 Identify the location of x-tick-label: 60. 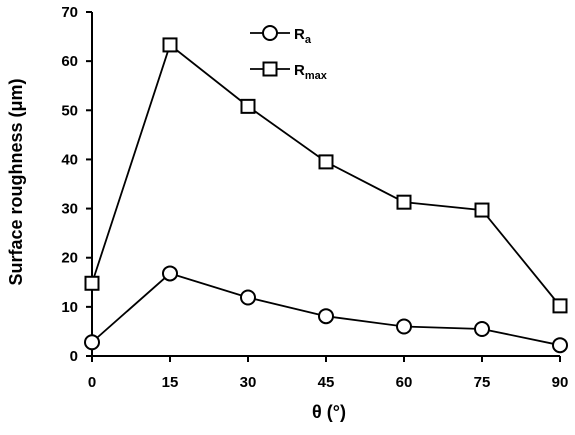
(404, 382).